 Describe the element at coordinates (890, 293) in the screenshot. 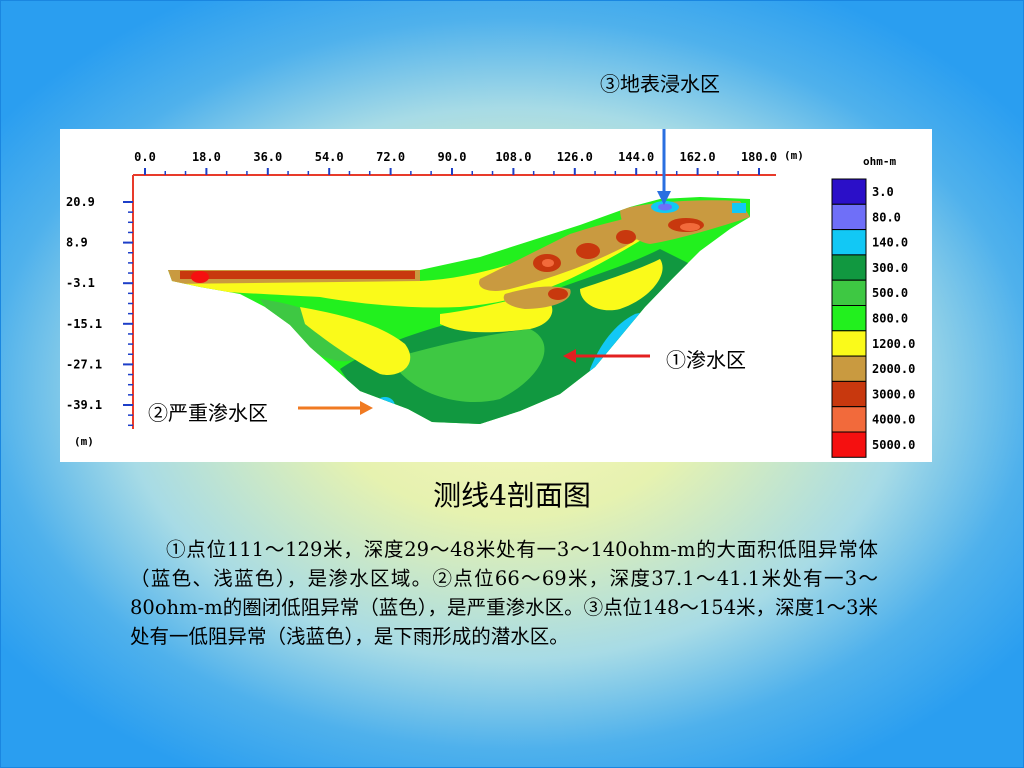

I see `legend-label: 500.0` at that location.